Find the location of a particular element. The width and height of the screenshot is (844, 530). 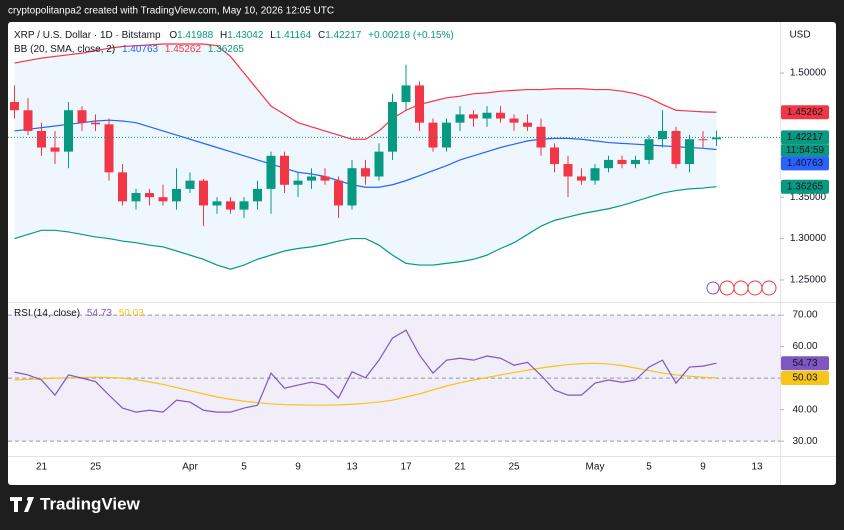

bb-basis-label-box is located at coordinates (805, 163).